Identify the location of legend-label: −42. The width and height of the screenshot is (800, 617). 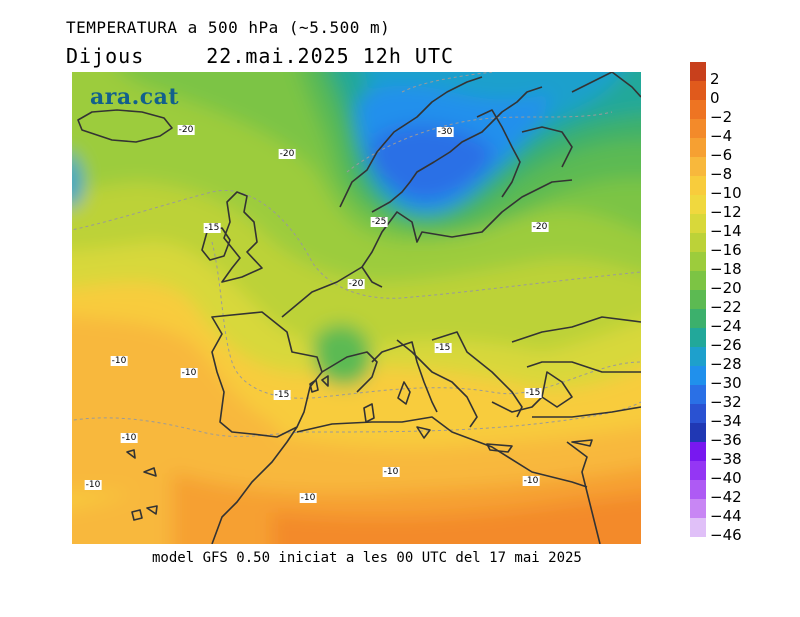
(726, 497).